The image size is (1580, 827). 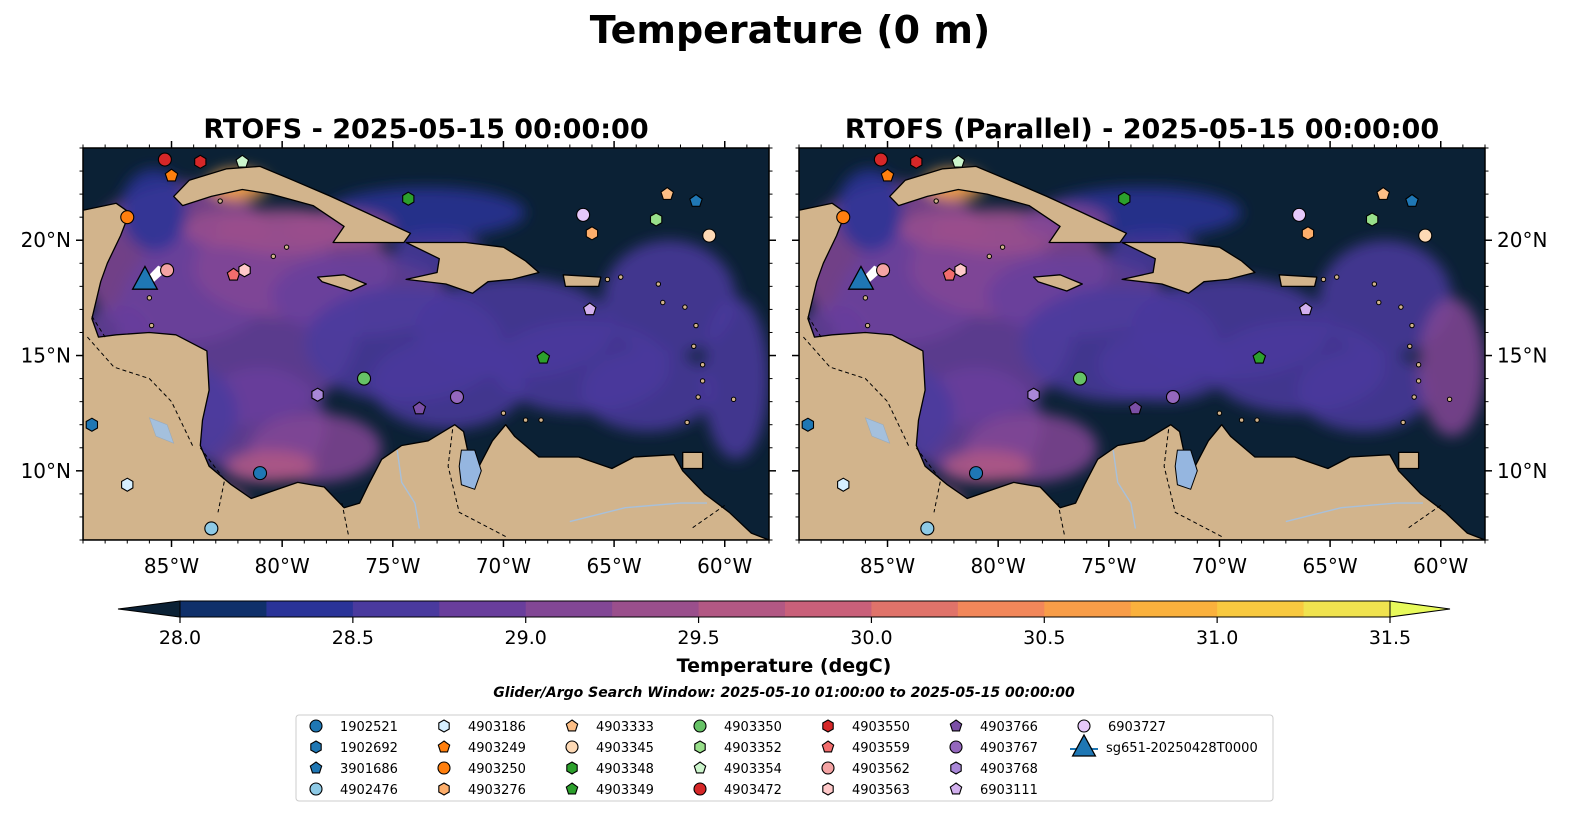 What do you see at coordinates (1009, 748) in the screenshot?
I see `legend-label: 4903767` at bounding box center [1009, 748].